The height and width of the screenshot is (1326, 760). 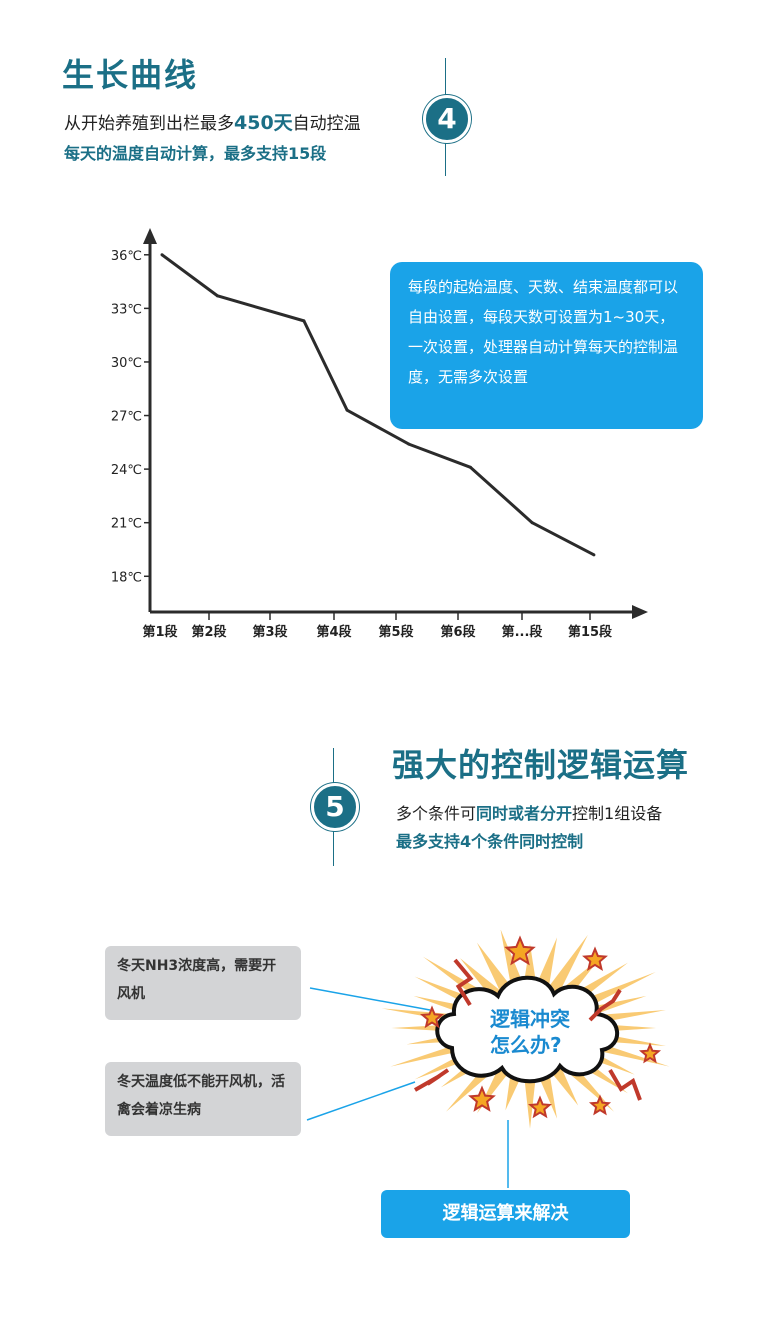 What do you see at coordinates (447, 119) in the screenshot?
I see `section4-badge: 4` at bounding box center [447, 119].